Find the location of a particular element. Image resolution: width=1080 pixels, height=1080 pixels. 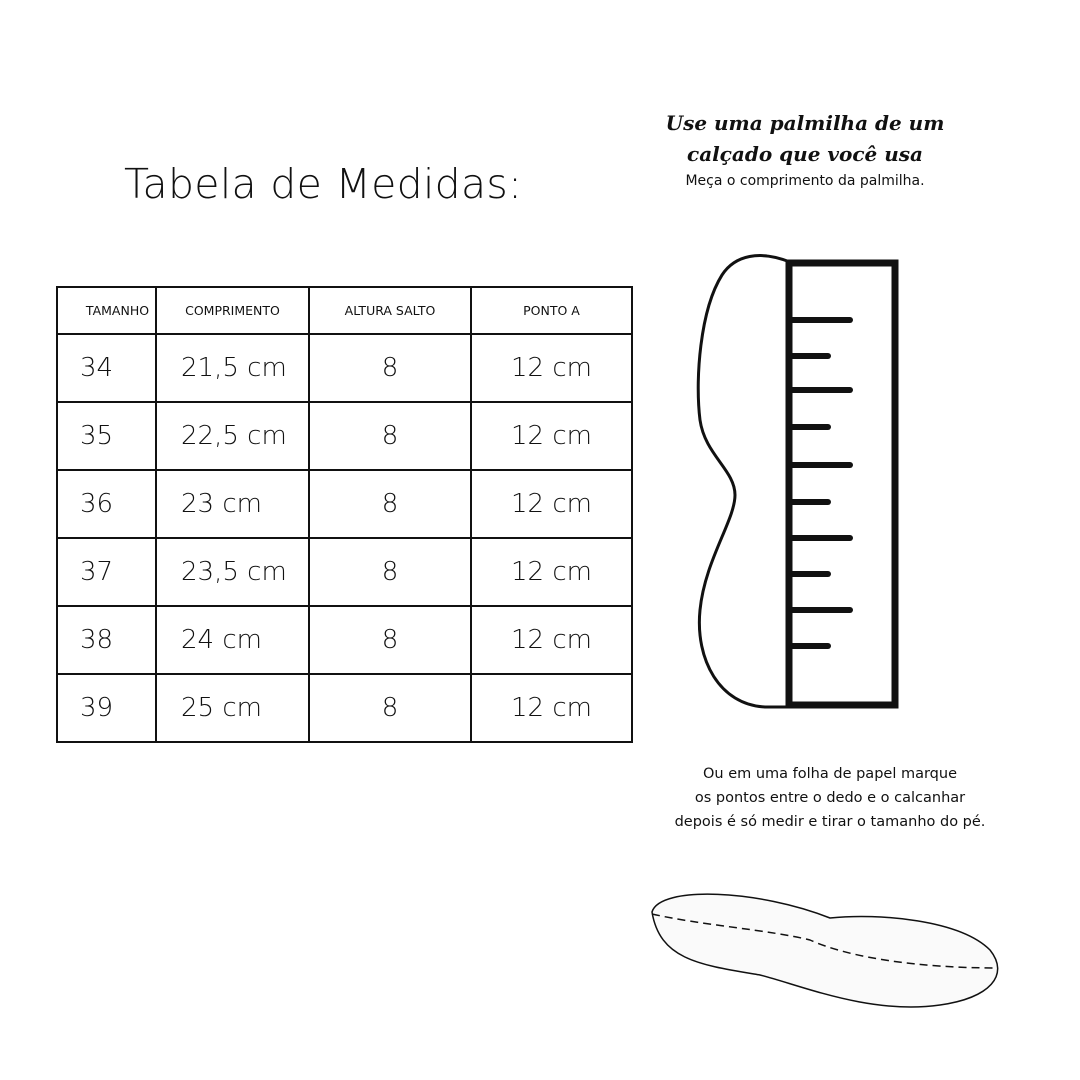

table-header-row: TAMANHO COMPRIMENTO ALTURA SALTO PONTO A is located at coordinates (344, 310).